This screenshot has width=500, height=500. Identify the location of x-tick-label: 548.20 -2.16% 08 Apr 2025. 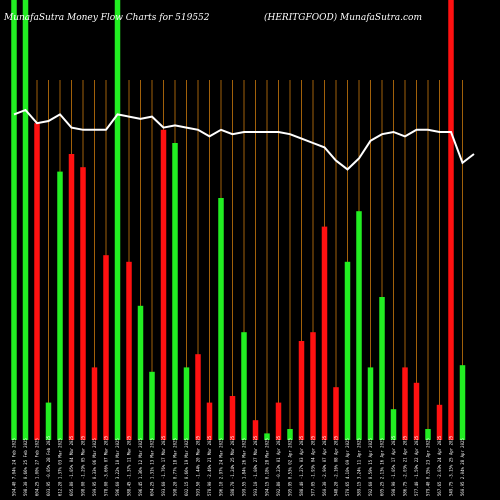
(336, 465).